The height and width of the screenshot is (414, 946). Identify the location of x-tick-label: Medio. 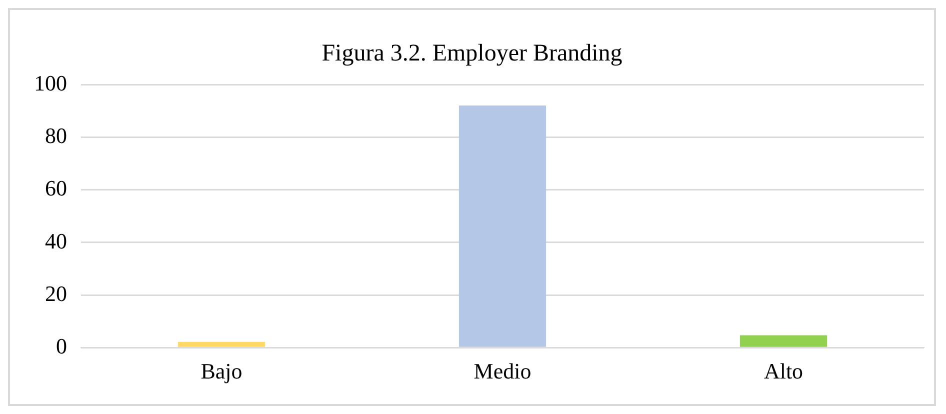
(503, 371).